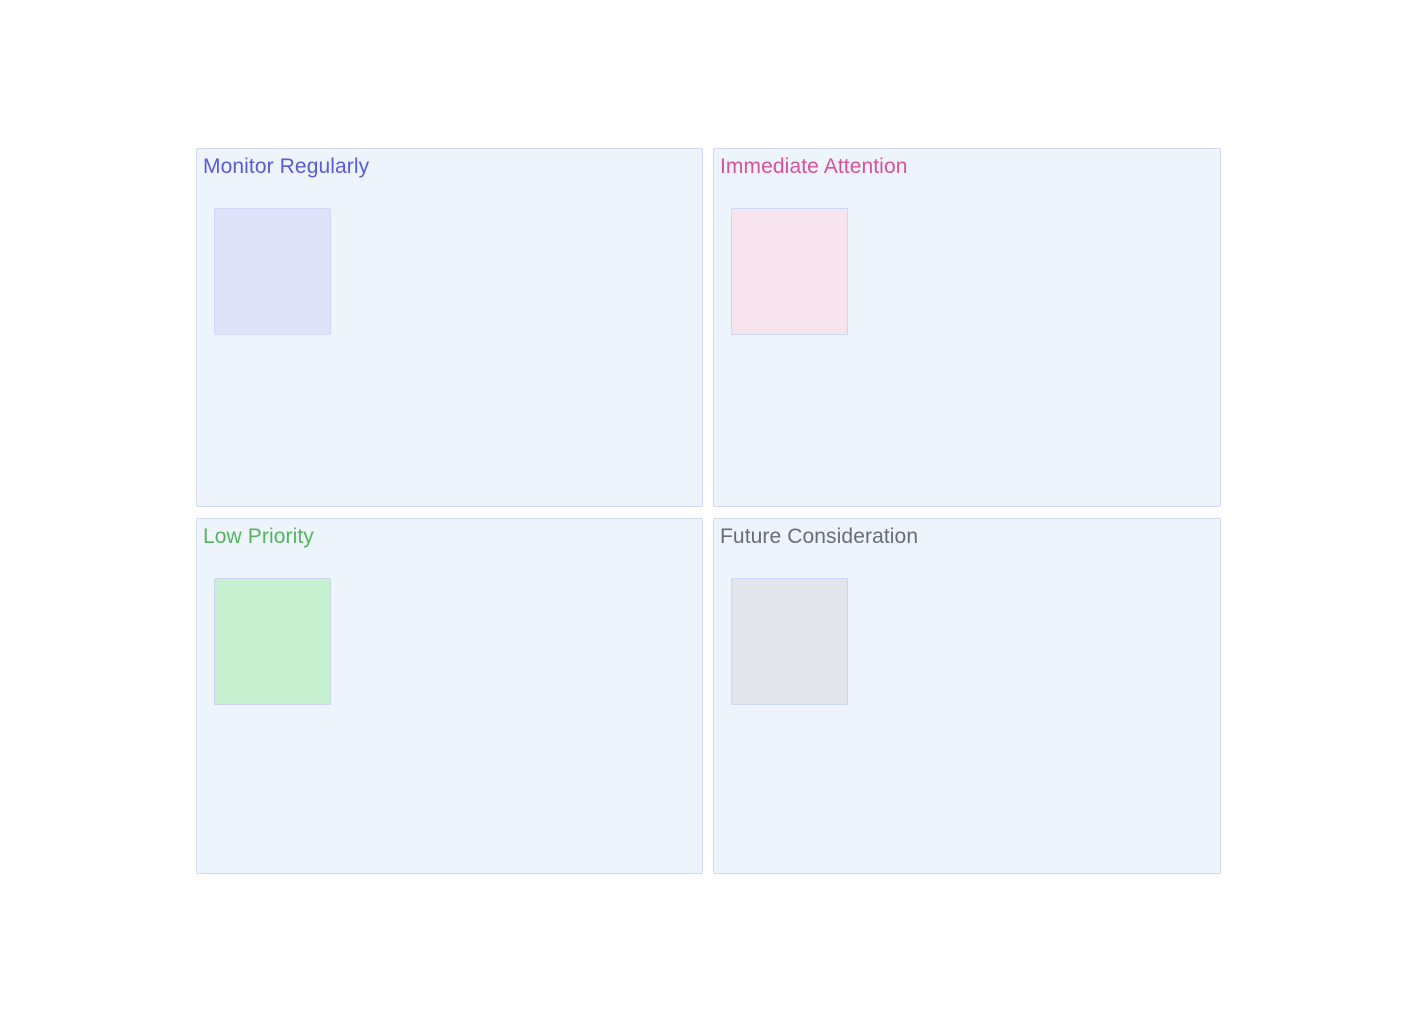 The width and height of the screenshot is (1418, 1024). I want to click on priority-card-immediate-attention, so click(789, 271).